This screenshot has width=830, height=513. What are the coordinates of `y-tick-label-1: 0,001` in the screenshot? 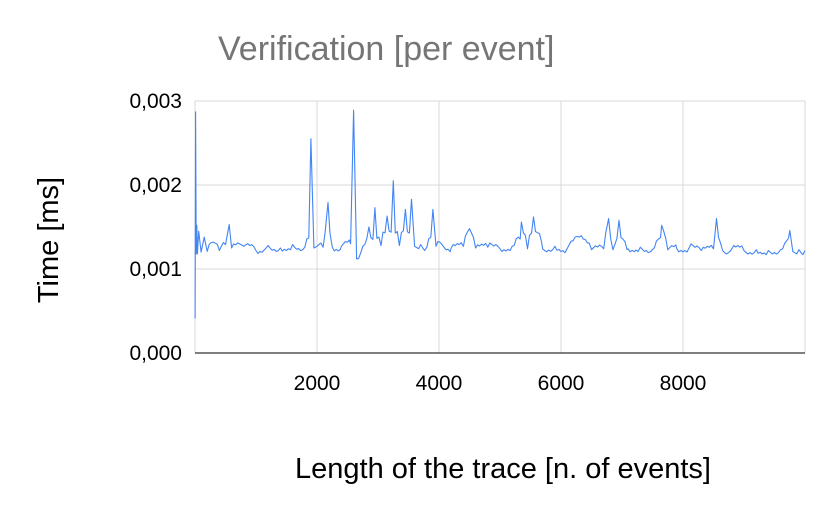 It's located at (155, 269).